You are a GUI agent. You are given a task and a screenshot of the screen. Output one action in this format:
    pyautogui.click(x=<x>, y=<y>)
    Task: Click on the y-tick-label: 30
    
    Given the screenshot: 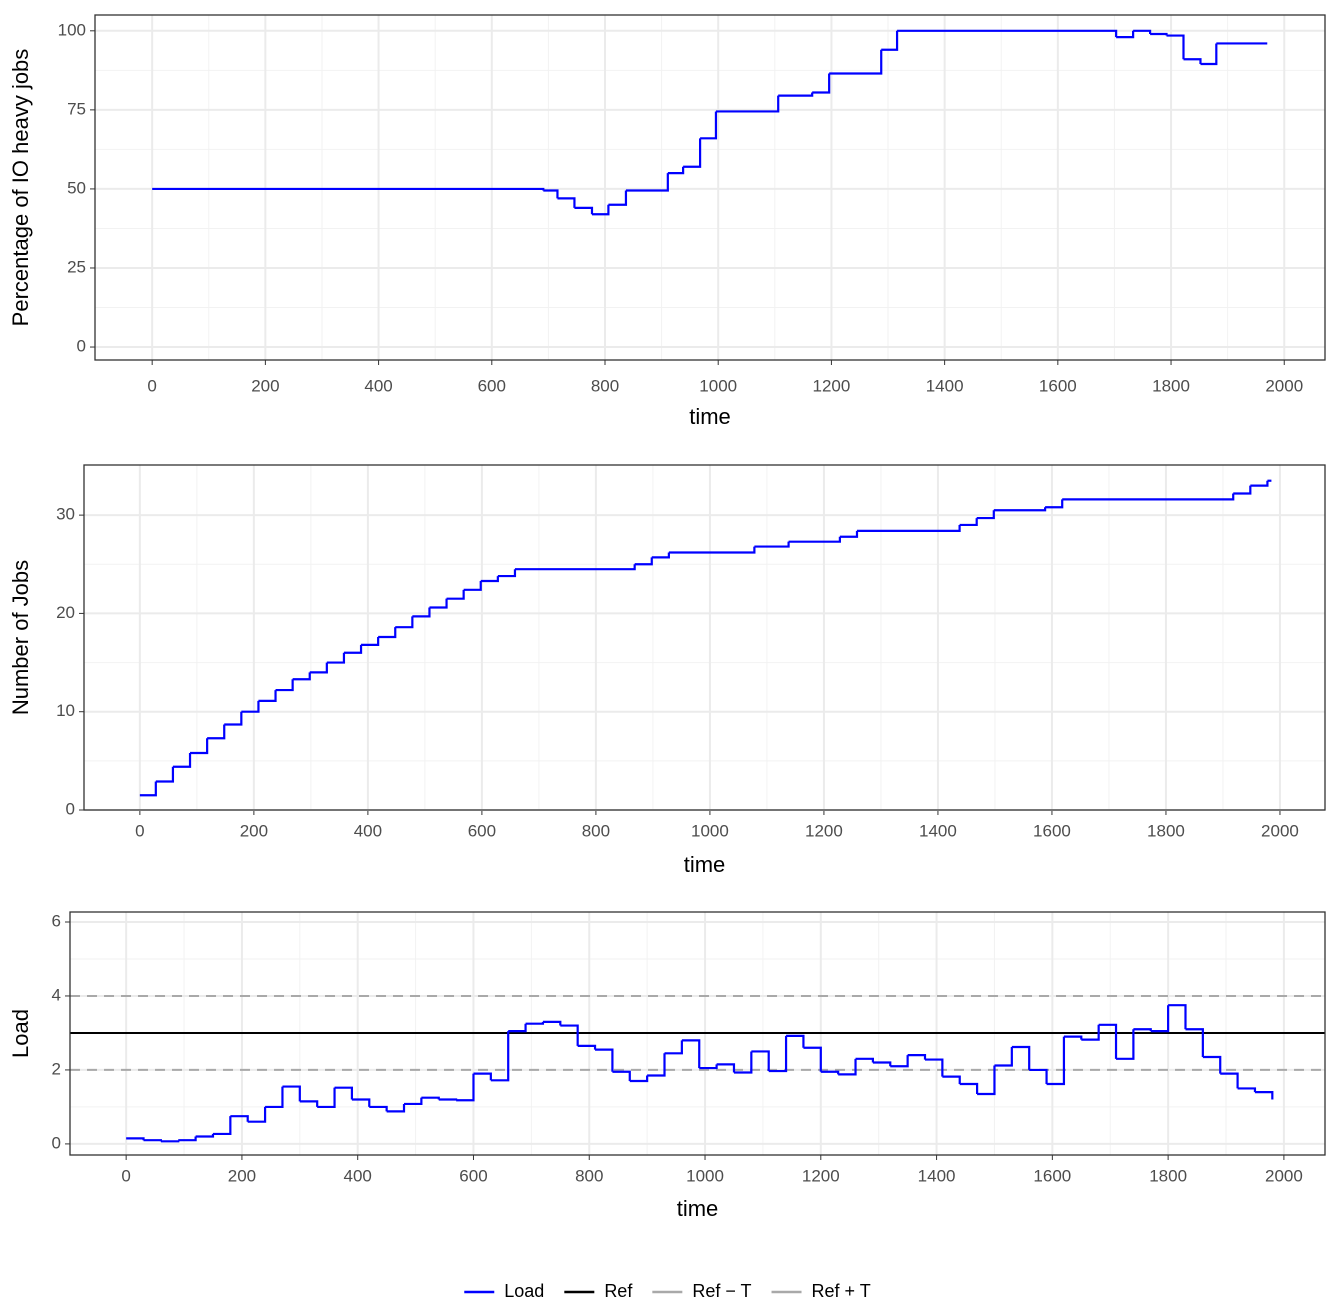 What is the action you would take?
    pyautogui.click(x=65, y=514)
    